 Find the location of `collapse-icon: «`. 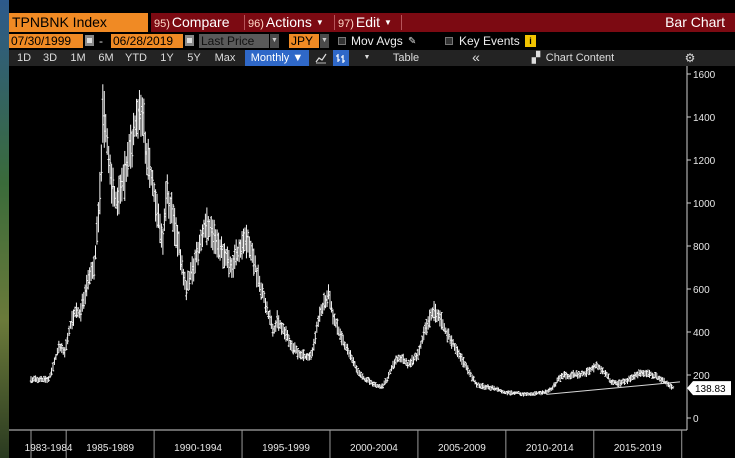

collapse-icon: « is located at coordinates (476, 57).